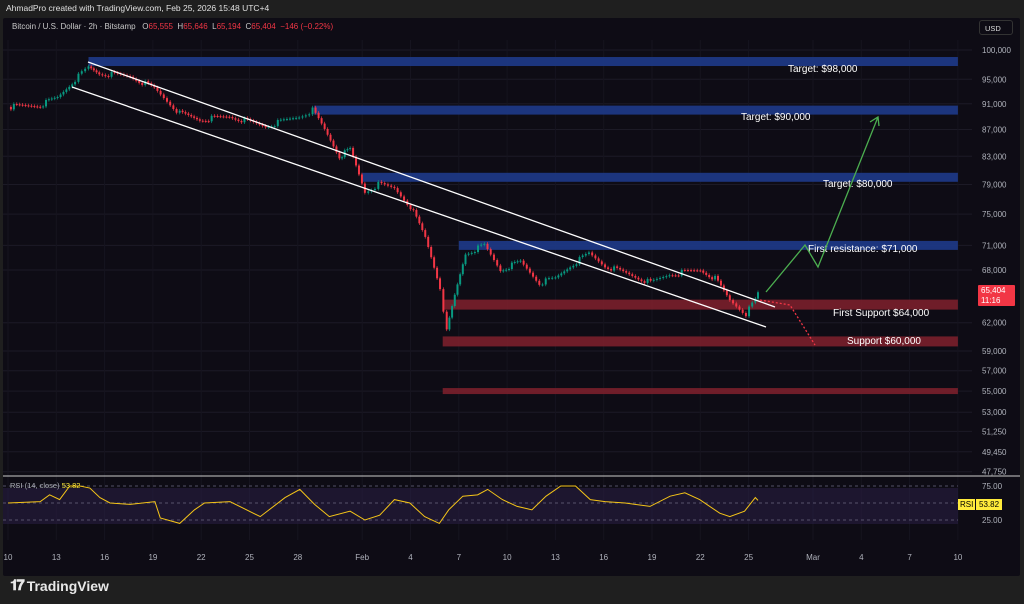 Image resolution: width=1024 pixels, height=604 pixels. I want to click on symbol-name: Bitcoin / U.S. Dollar · 2h · Bitstamp, so click(74, 26).